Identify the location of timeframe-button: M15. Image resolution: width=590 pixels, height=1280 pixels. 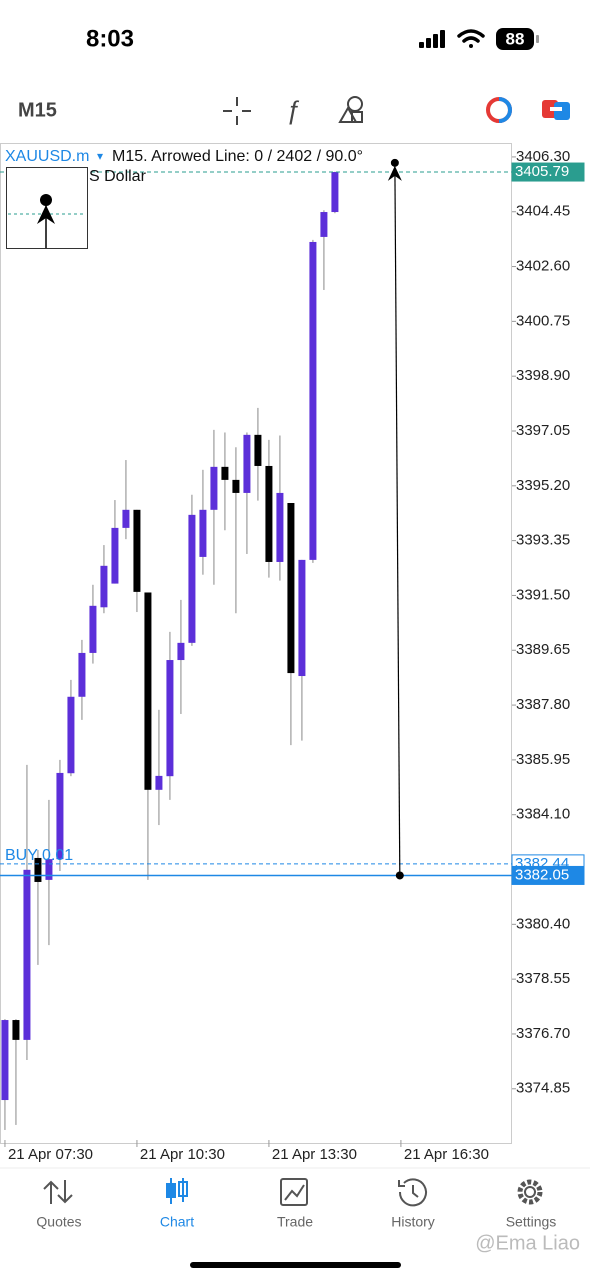
(37, 110).